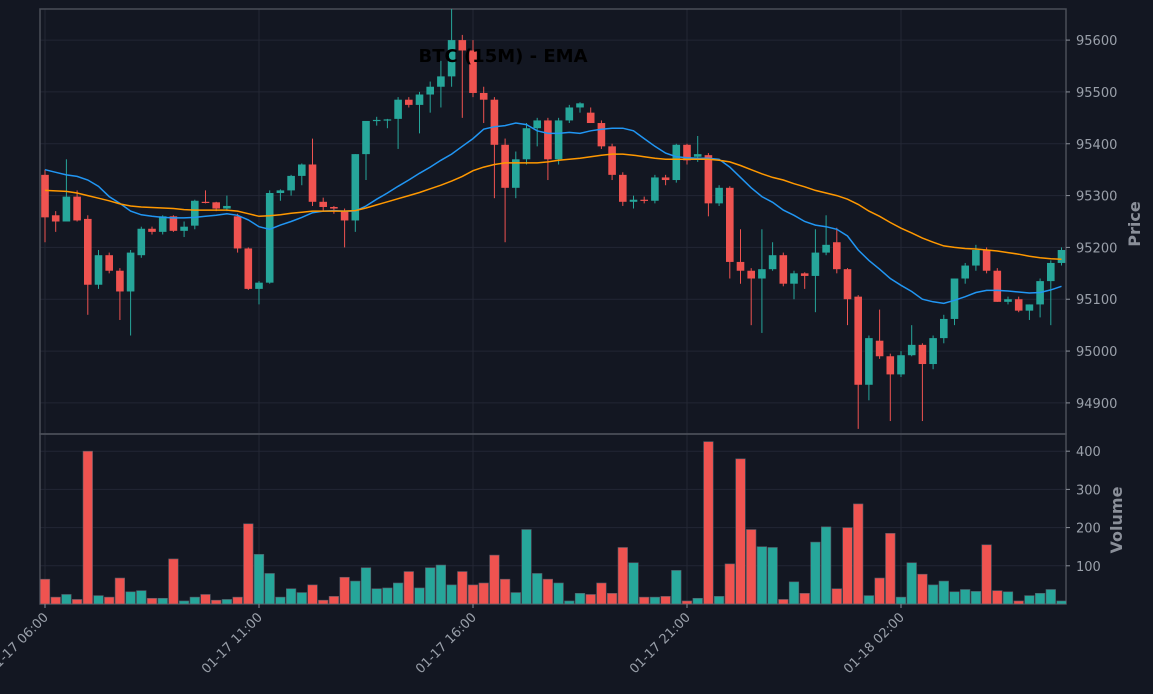 Image resolution: width=1153 pixels, height=694 pixels. Describe the element at coordinates (1096, 93) in the screenshot. I see `price-tick-label: 95500` at that location.